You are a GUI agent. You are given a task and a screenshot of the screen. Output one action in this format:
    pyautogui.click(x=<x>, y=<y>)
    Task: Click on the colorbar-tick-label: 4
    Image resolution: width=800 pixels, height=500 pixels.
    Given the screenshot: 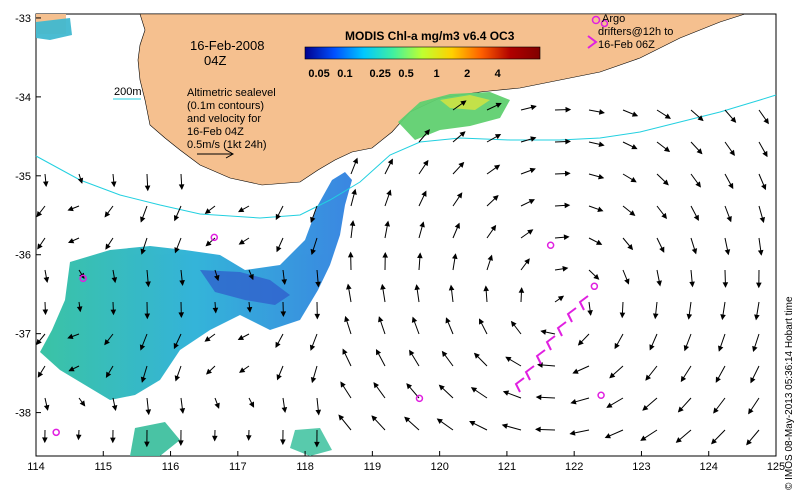 What is the action you would take?
    pyautogui.click(x=498, y=74)
    